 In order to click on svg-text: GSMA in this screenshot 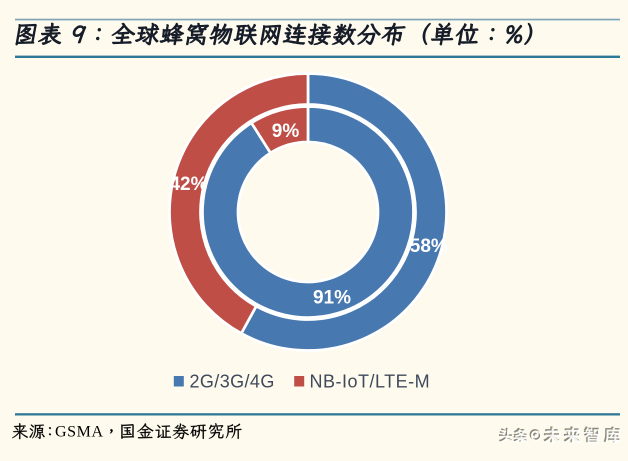, I will do `click(79, 432)`.